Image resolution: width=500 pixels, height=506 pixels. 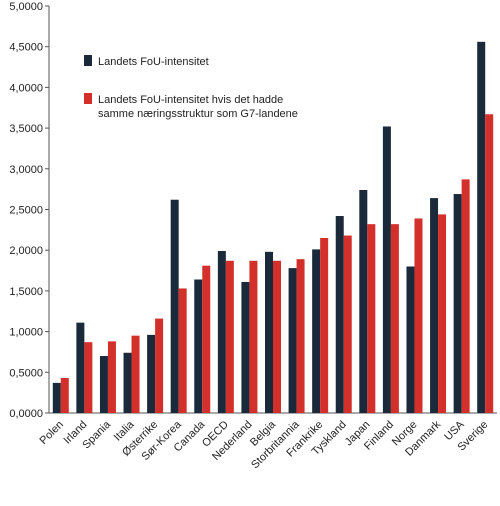 I want to click on legend-label: Landets FoU-intensitet, so click(x=153, y=62).